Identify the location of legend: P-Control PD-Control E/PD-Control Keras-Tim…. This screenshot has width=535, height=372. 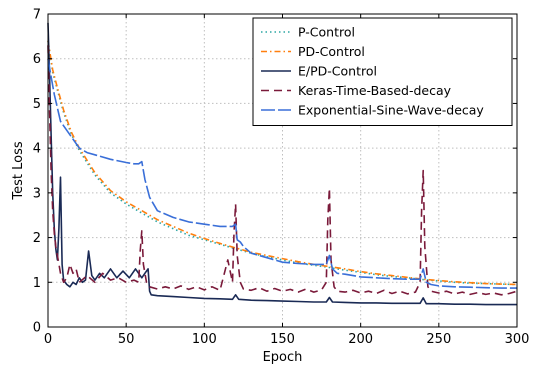
(382, 71).